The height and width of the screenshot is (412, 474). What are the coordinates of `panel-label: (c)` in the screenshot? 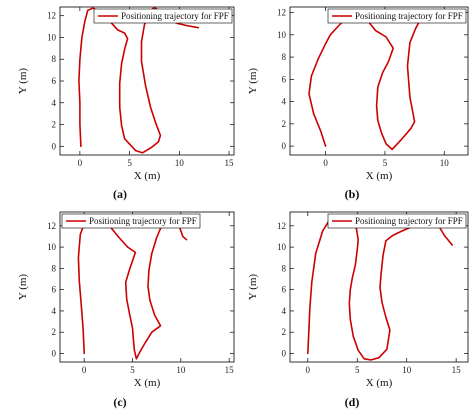 It's located at (119, 402).